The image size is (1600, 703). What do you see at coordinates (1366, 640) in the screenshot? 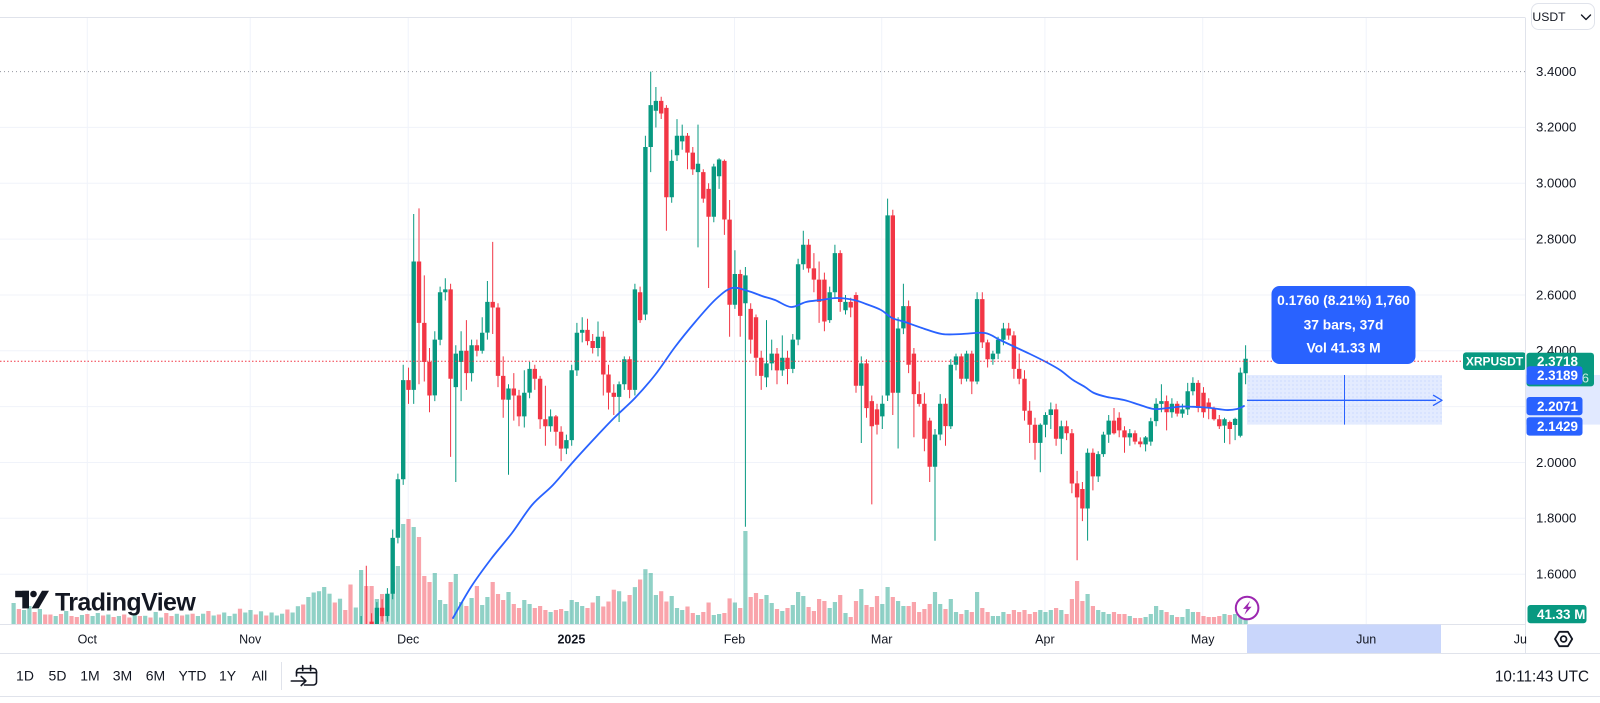
I see `svg-text: Jun` at bounding box center [1366, 640].